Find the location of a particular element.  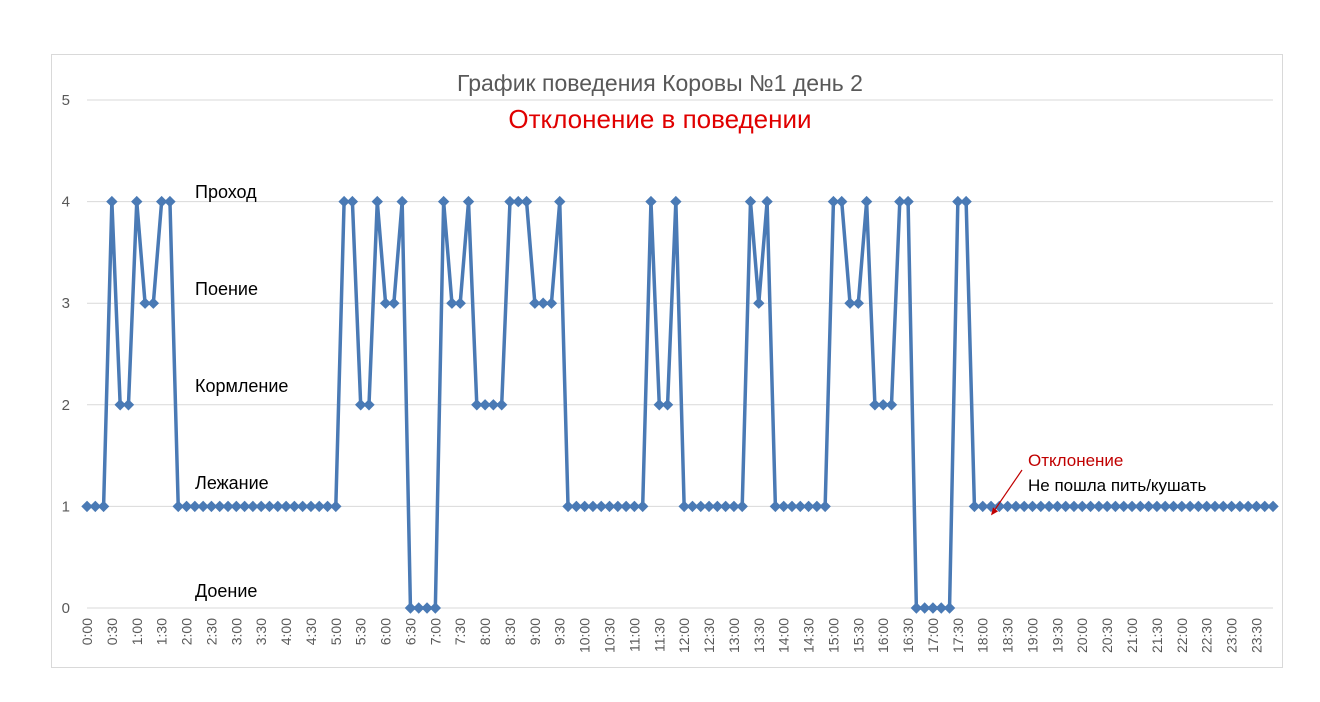

x-tick-label: 9:30 is located at coordinates (560, 631).